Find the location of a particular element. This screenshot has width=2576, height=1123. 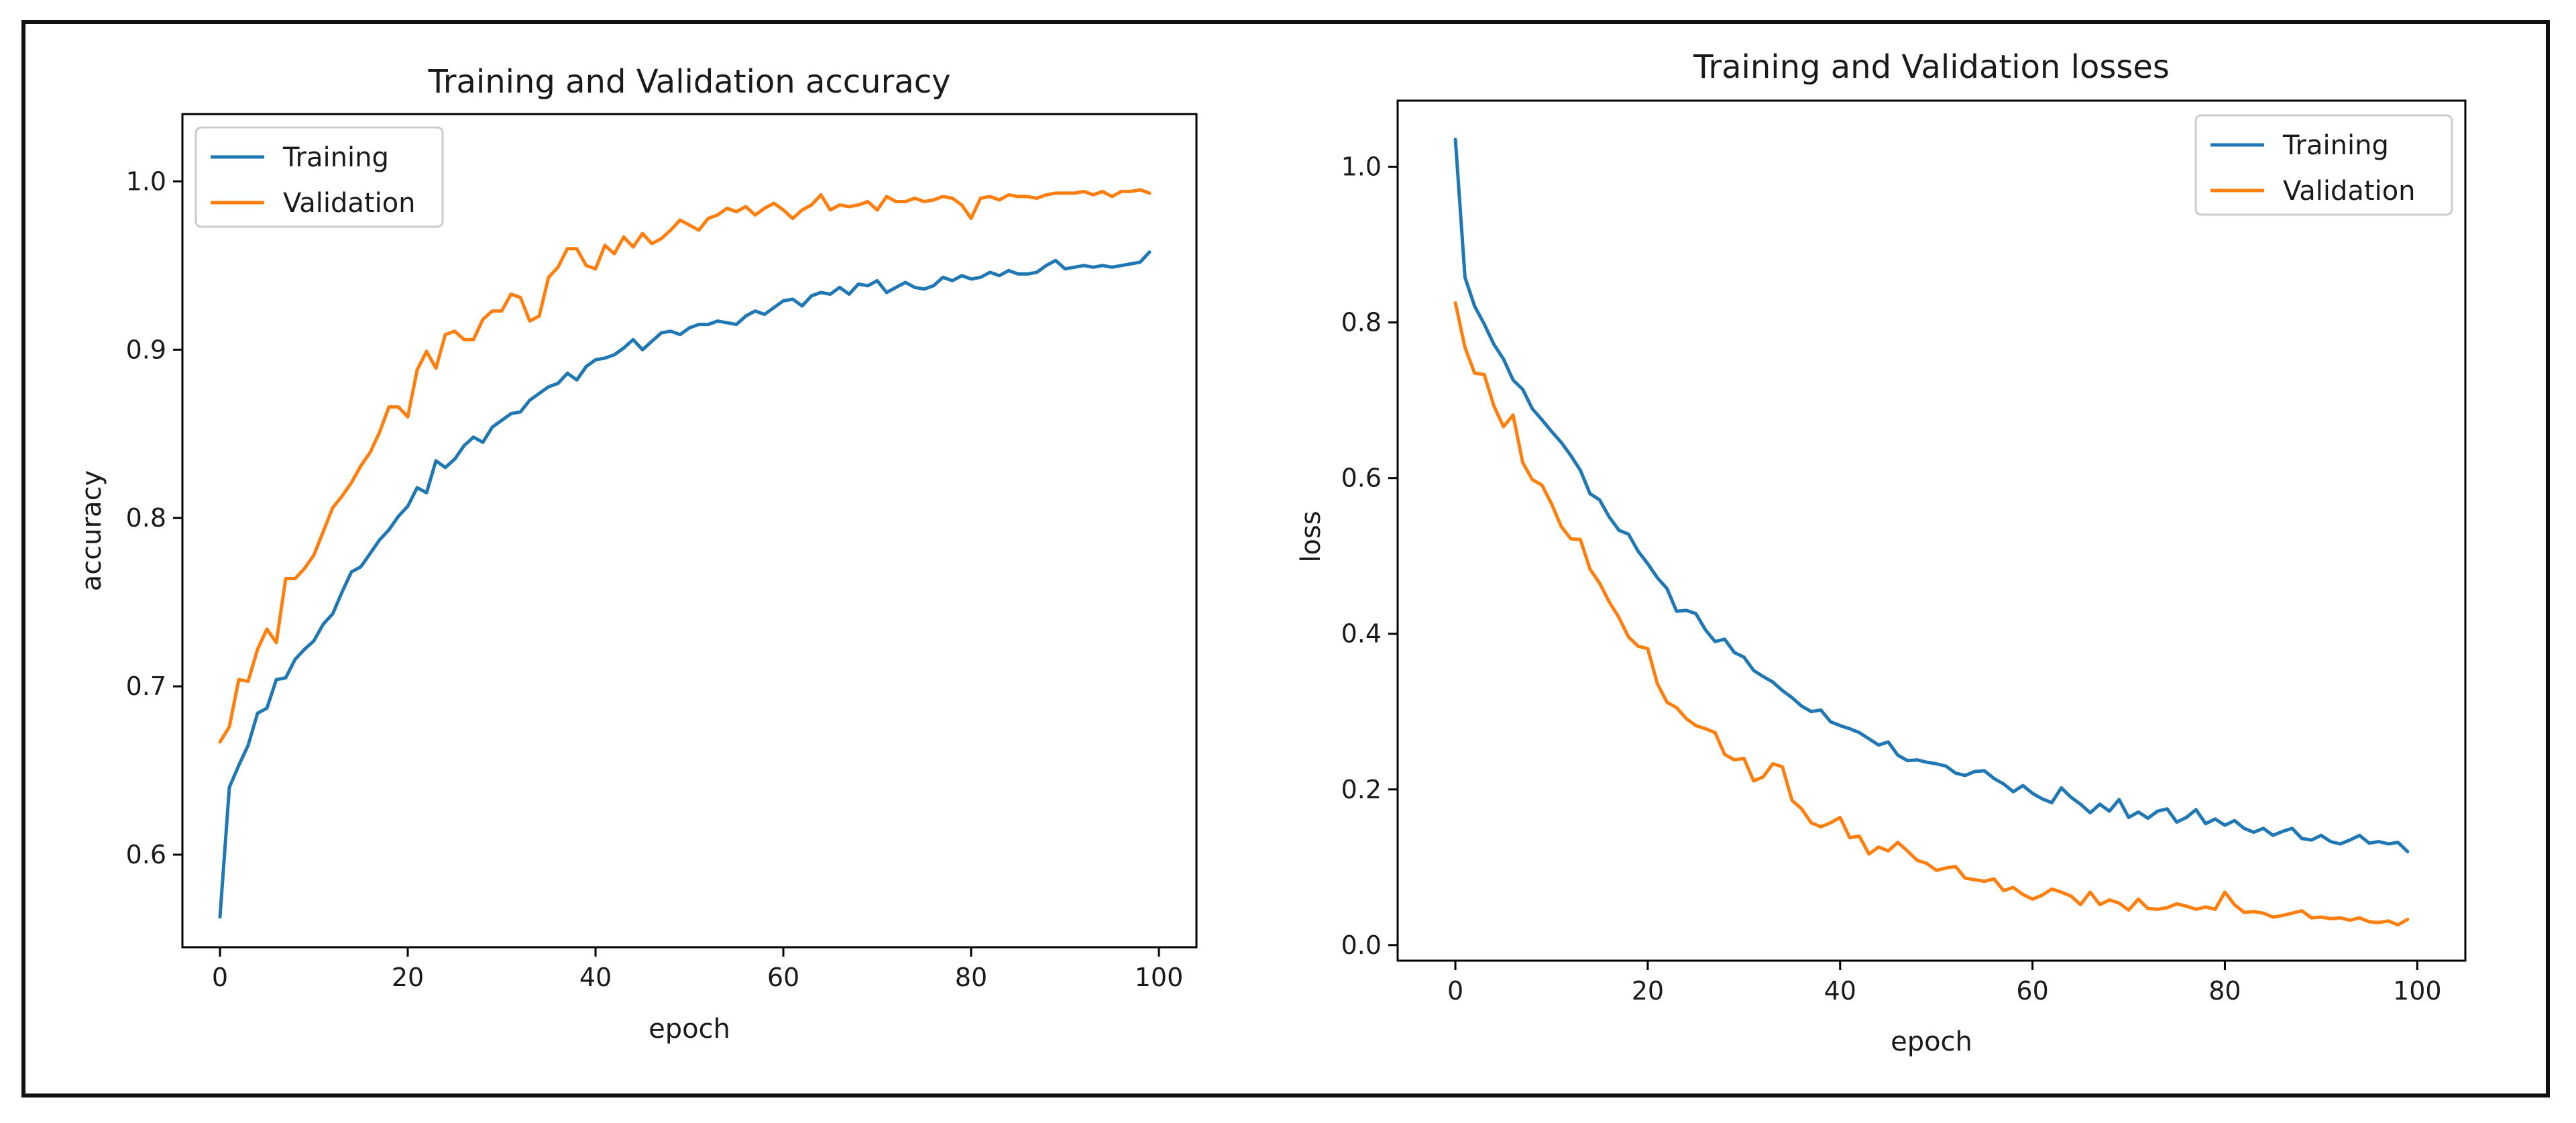

y-tick-label: 0.4 is located at coordinates (1361, 634).